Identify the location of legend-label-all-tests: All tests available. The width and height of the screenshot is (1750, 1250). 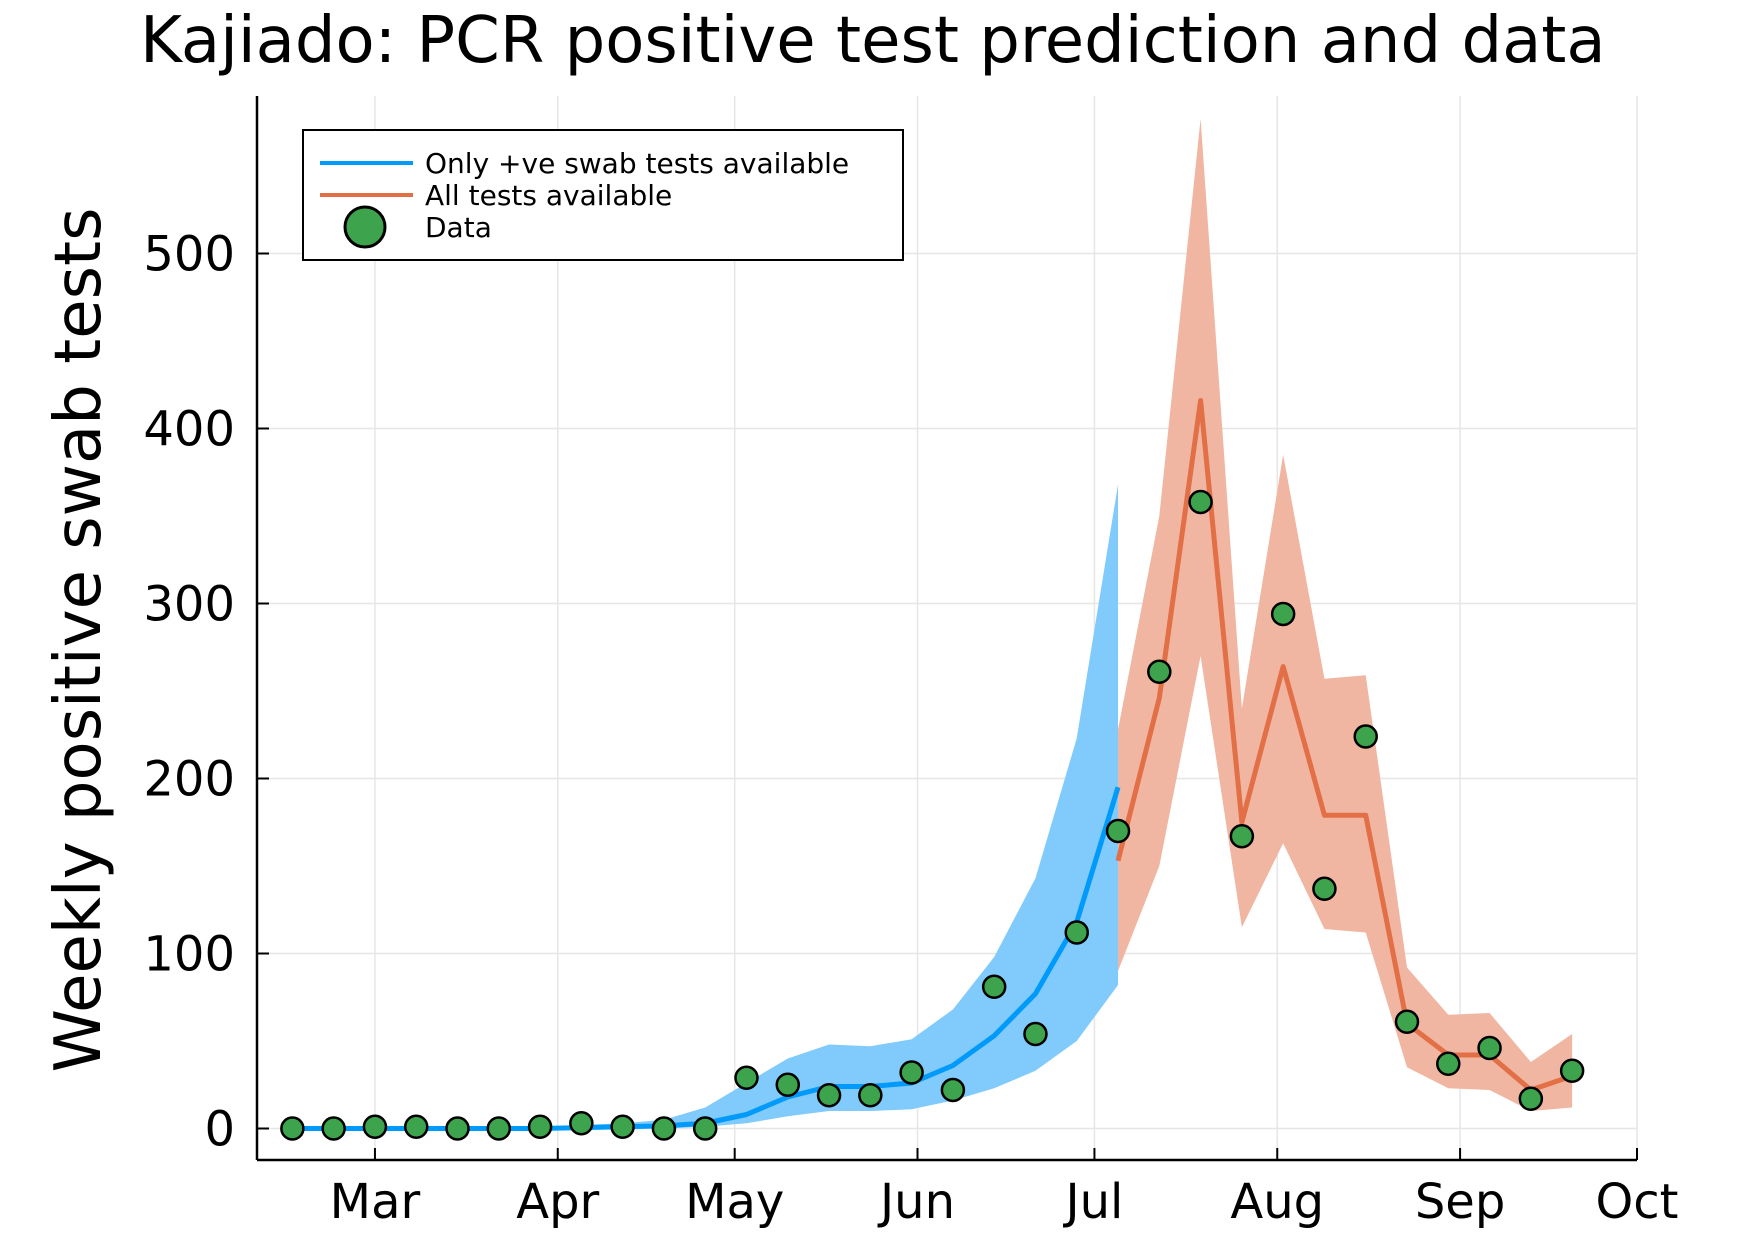
(548, 195).